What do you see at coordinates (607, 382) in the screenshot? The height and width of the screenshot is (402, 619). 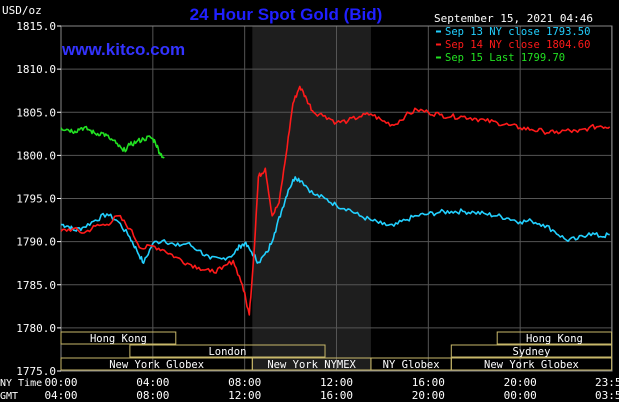 I see `x-tick-label-ny: 23:59` at bounding box center [607, 382].